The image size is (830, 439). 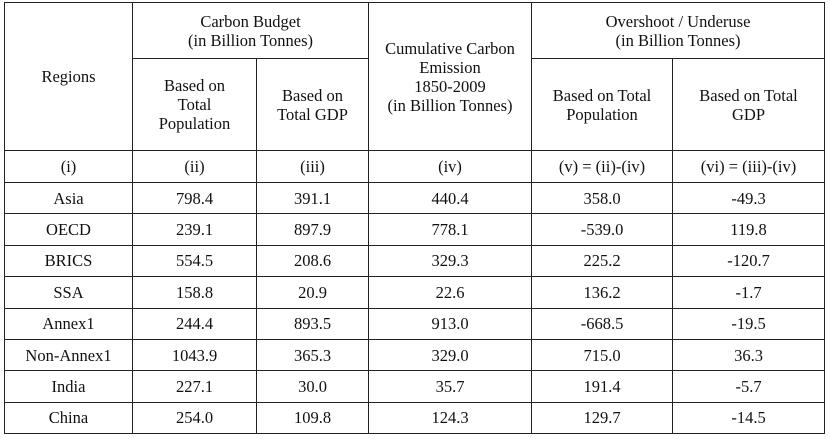 I want to click on table-row: Asia 798.4 391.1 440.4 358.0 -49.3, so click(x=415, y=198).